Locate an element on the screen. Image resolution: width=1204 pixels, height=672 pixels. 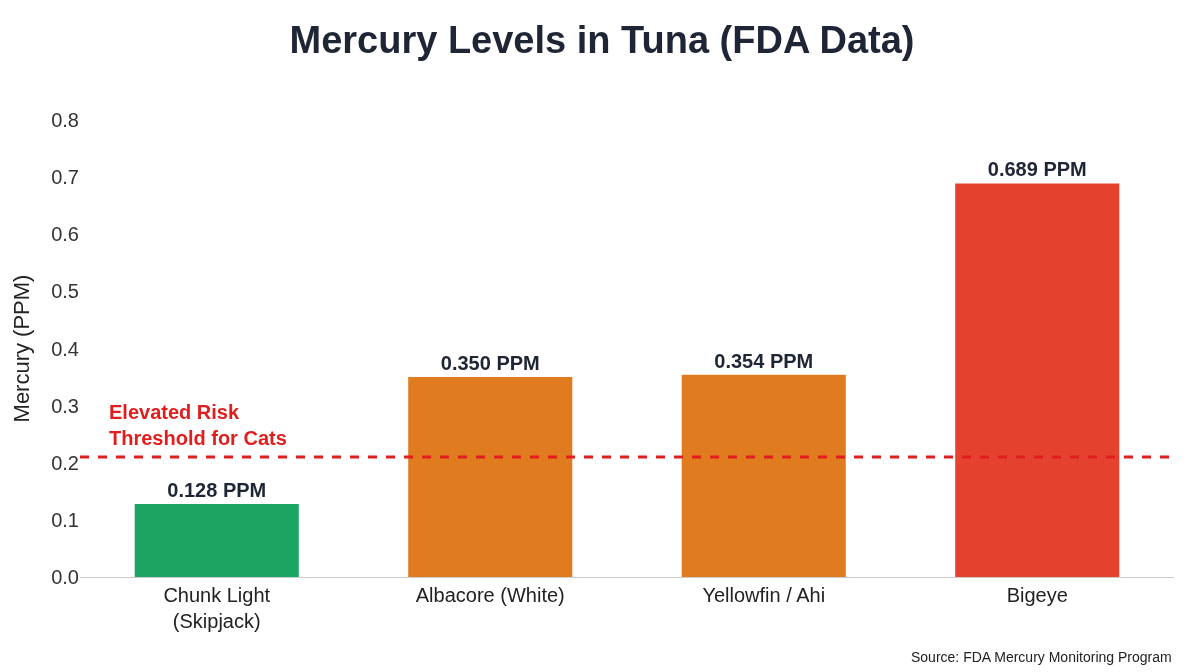
data-label: 0.128 PPM is located at coordinates (217, 489).